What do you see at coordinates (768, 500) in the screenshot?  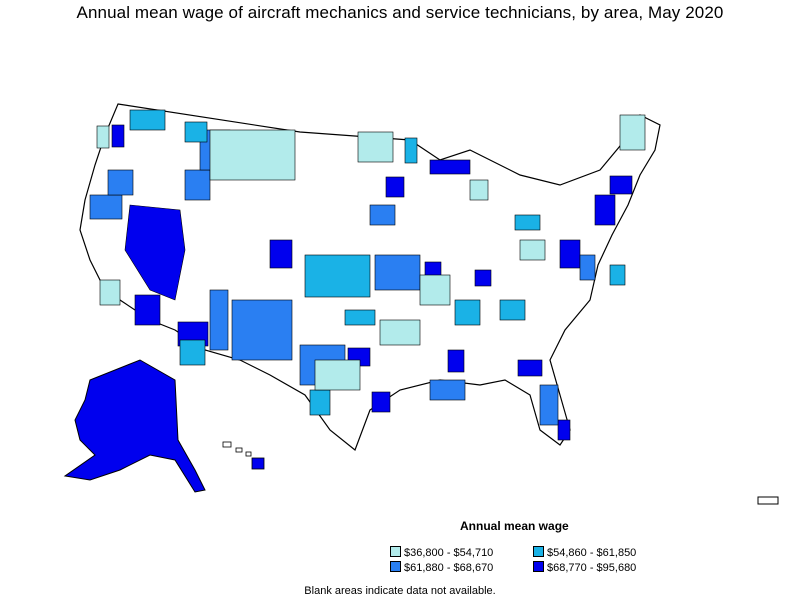 I see `puerto-rico` at bounding box center [768, 500].